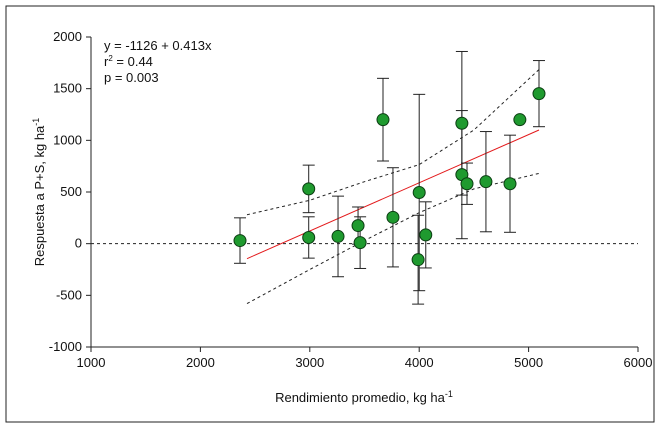 The height and width of the screenshot is (433, 660). What do you see at coordinates (39, 195) in the screenshot?
I see `y-label-text: Respuesta a P+S, kg ha` at bounding box center [39, 195].